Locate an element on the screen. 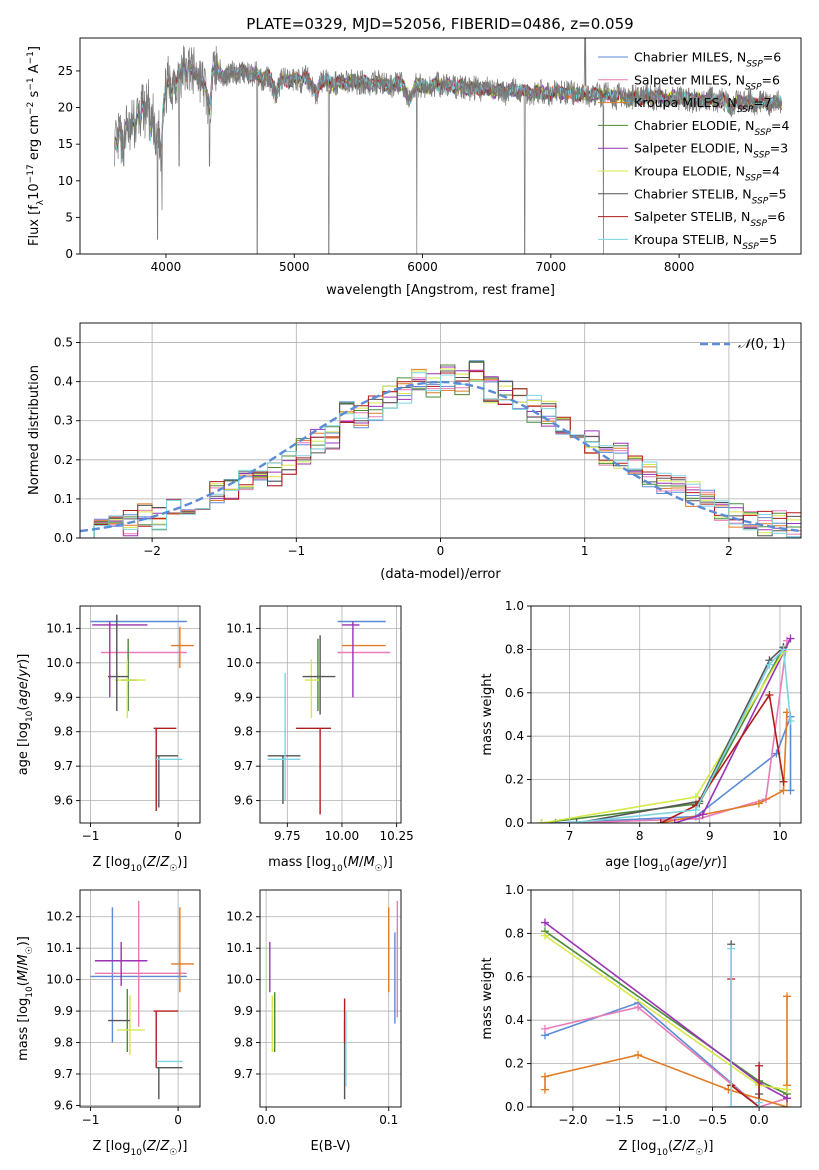 The width and height of the screenshot is (819, 1170). legend-entry: Chabrier MILES, NSSP=6 is located at coordinates (707, 60).